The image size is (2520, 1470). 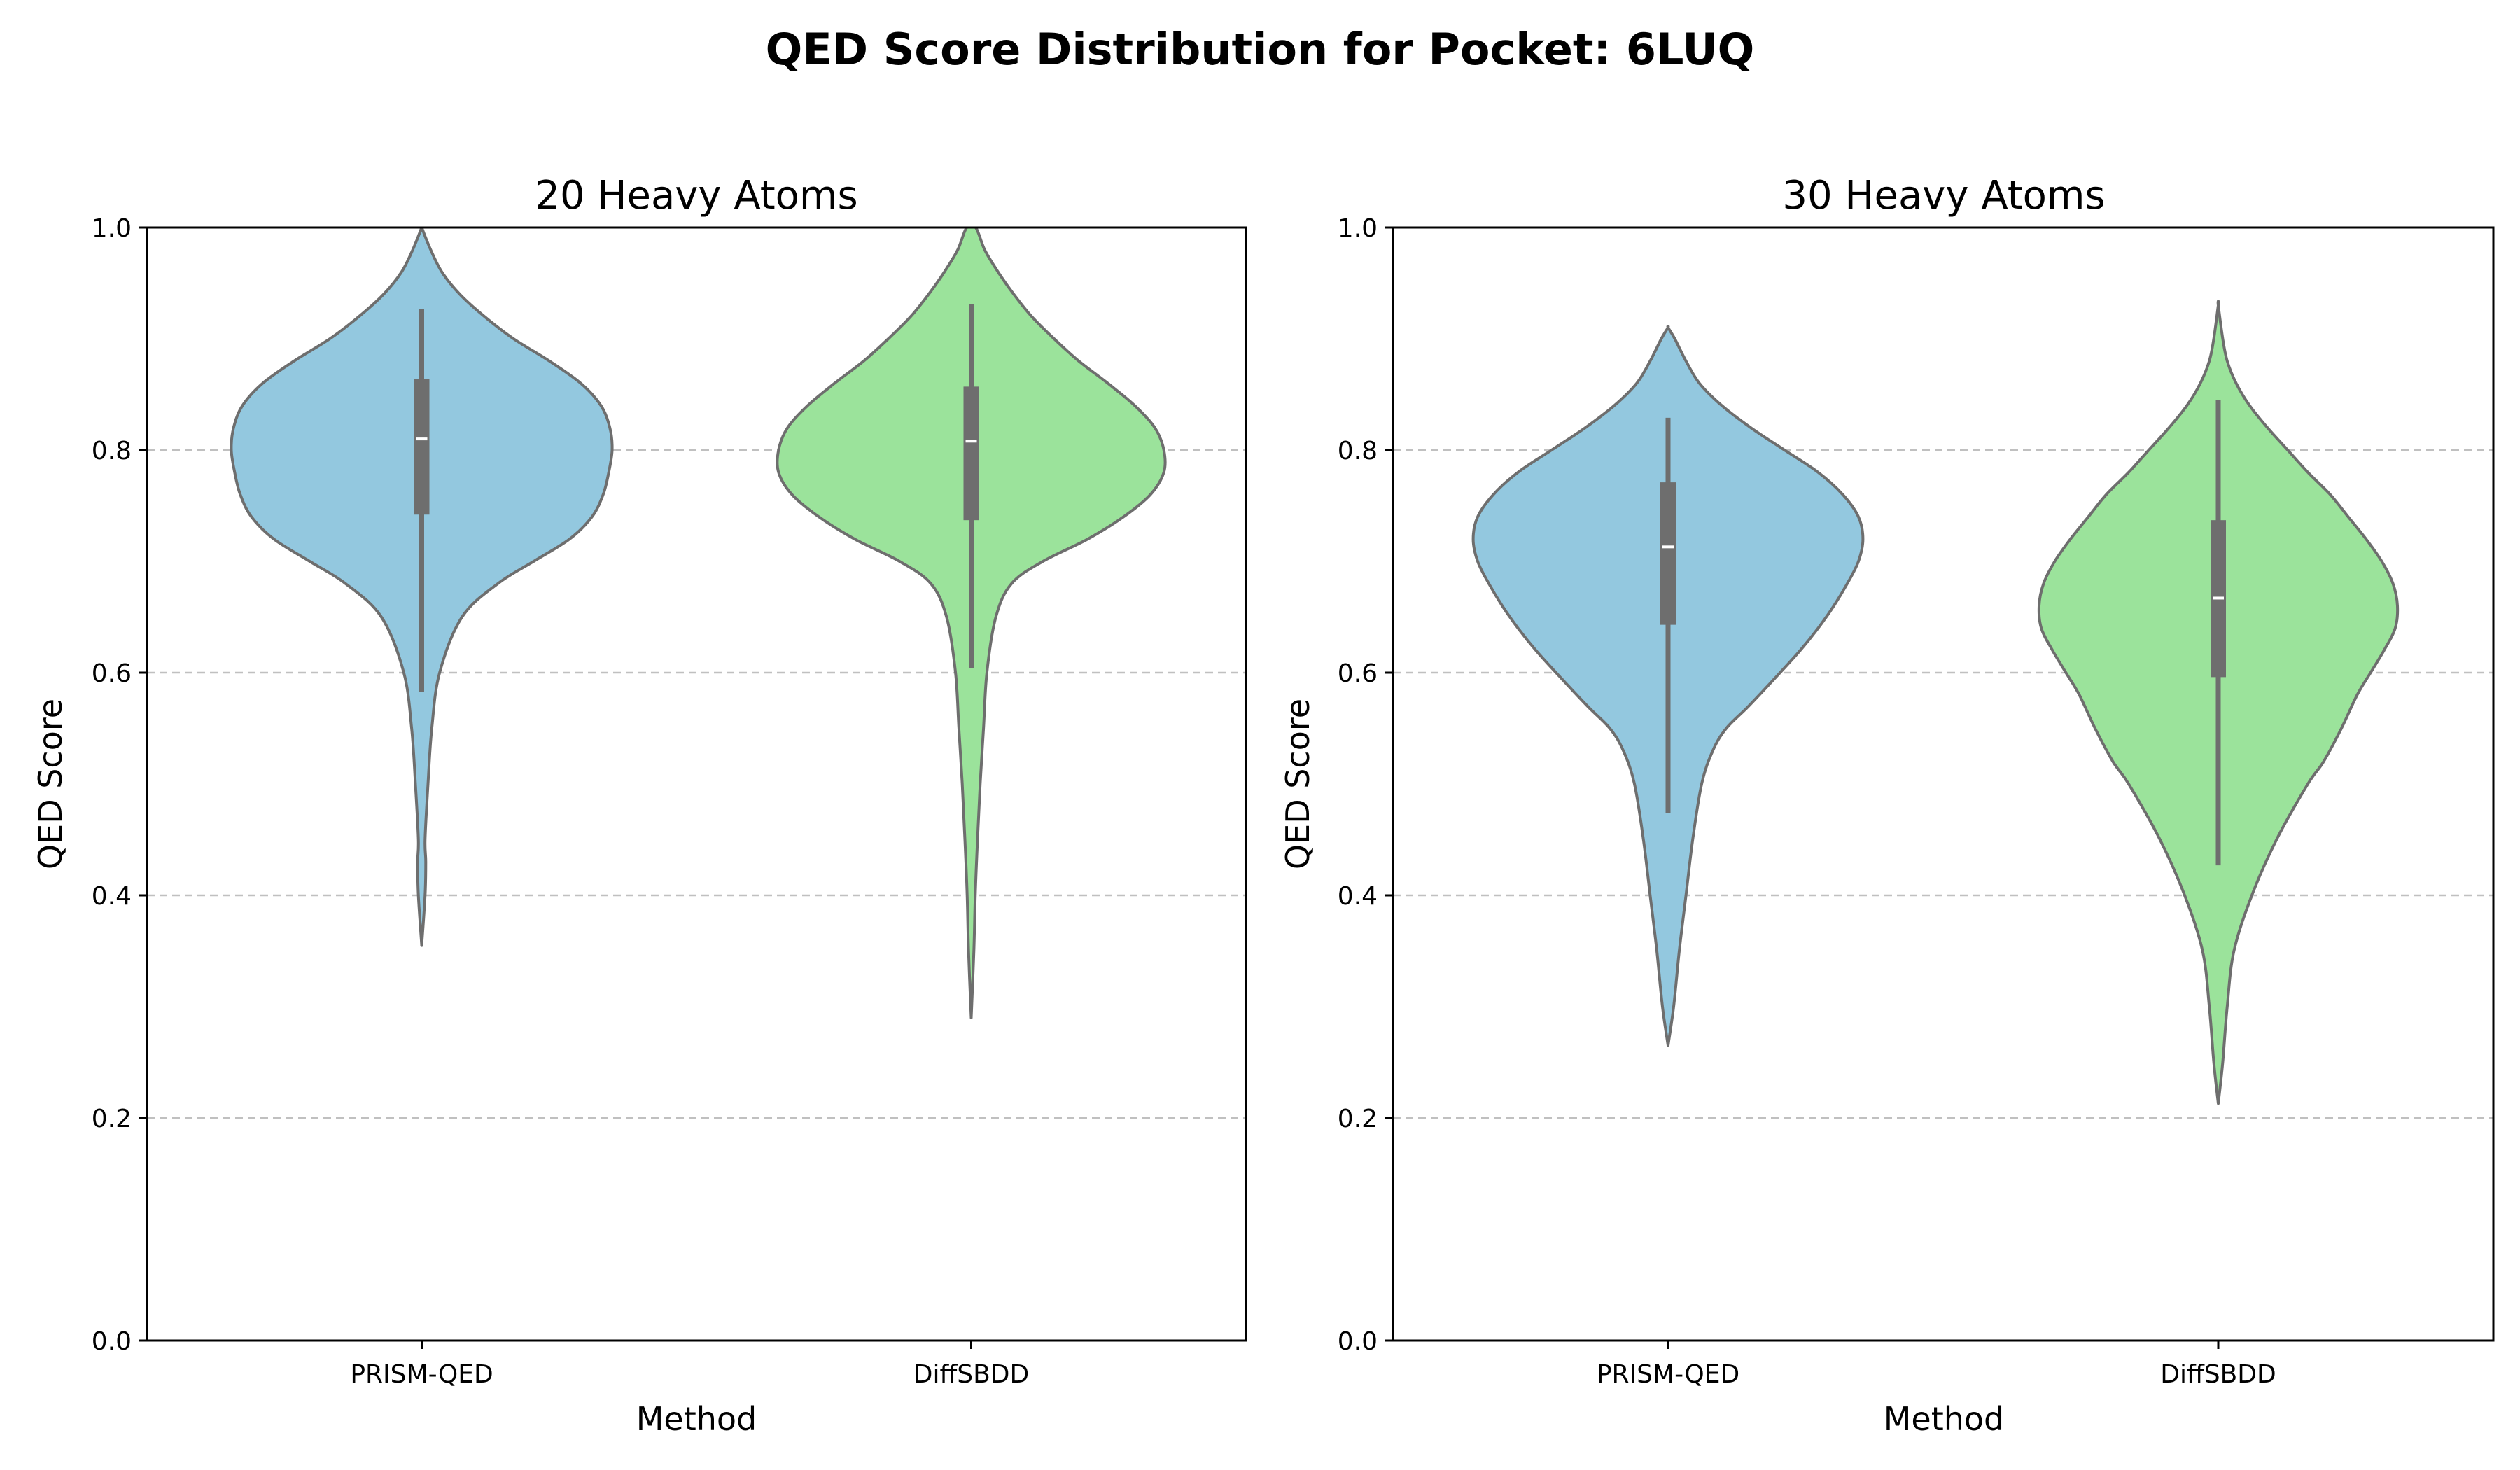 I want to click on figure-title: QED Score Distribution for Pocket: 6LUQ, so click(x=1260, y=49).